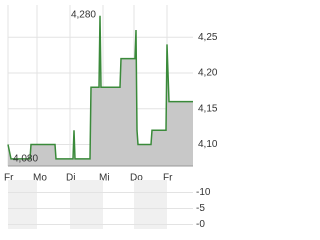 This screenshot has width=320, height=240. Describe the element at coordinates (203, 192) in the screenshot. I see `y-tick-label: -10` at that location.